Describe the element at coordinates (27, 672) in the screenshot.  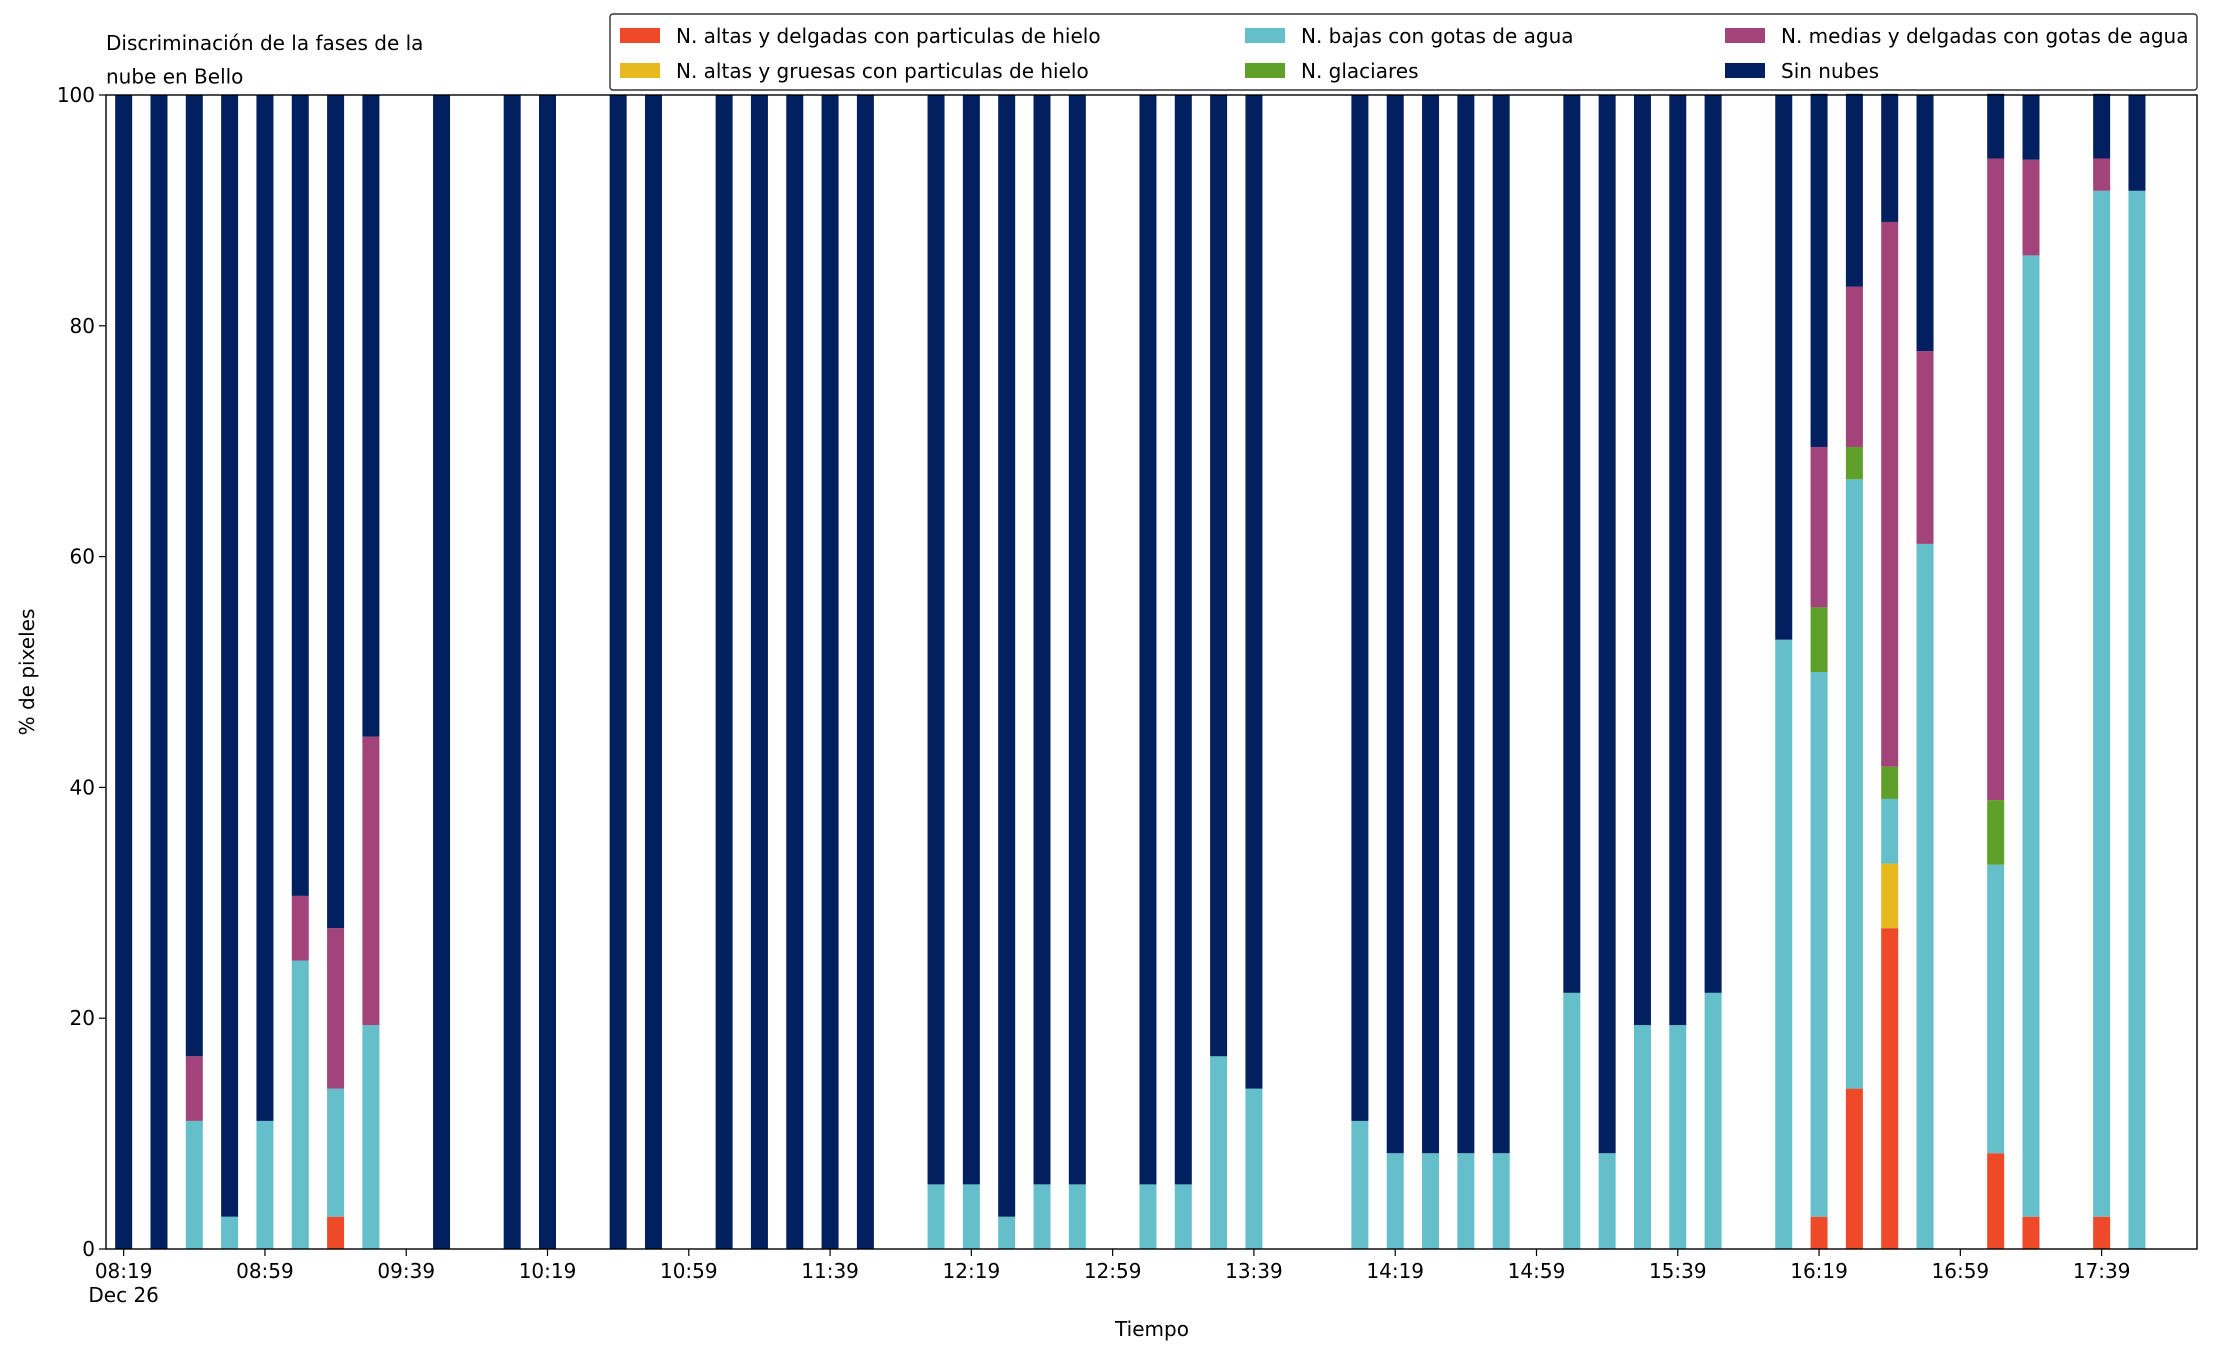
I see `y-axis-label: % de pixeles` at that location.